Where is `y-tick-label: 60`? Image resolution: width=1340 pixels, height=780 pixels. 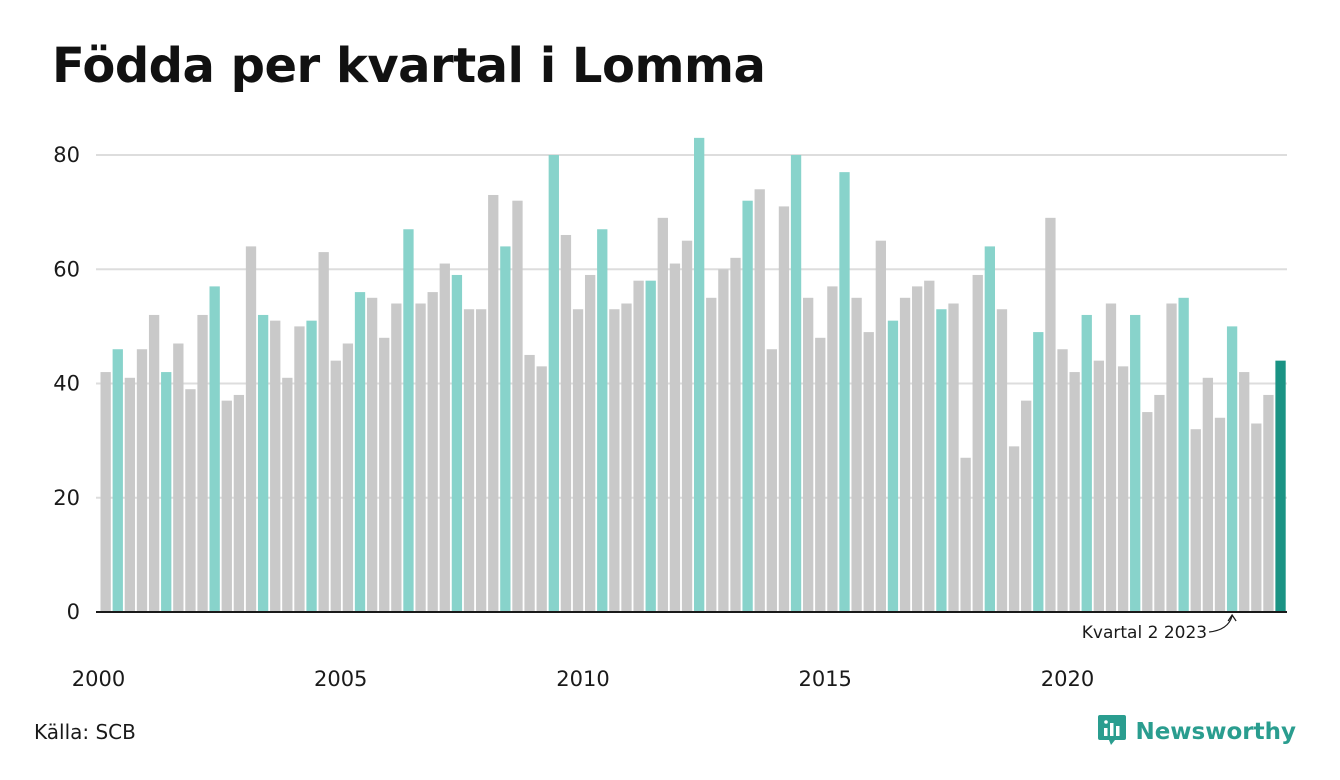 y-tick-label: 60 is located at coordinates (66, 269).